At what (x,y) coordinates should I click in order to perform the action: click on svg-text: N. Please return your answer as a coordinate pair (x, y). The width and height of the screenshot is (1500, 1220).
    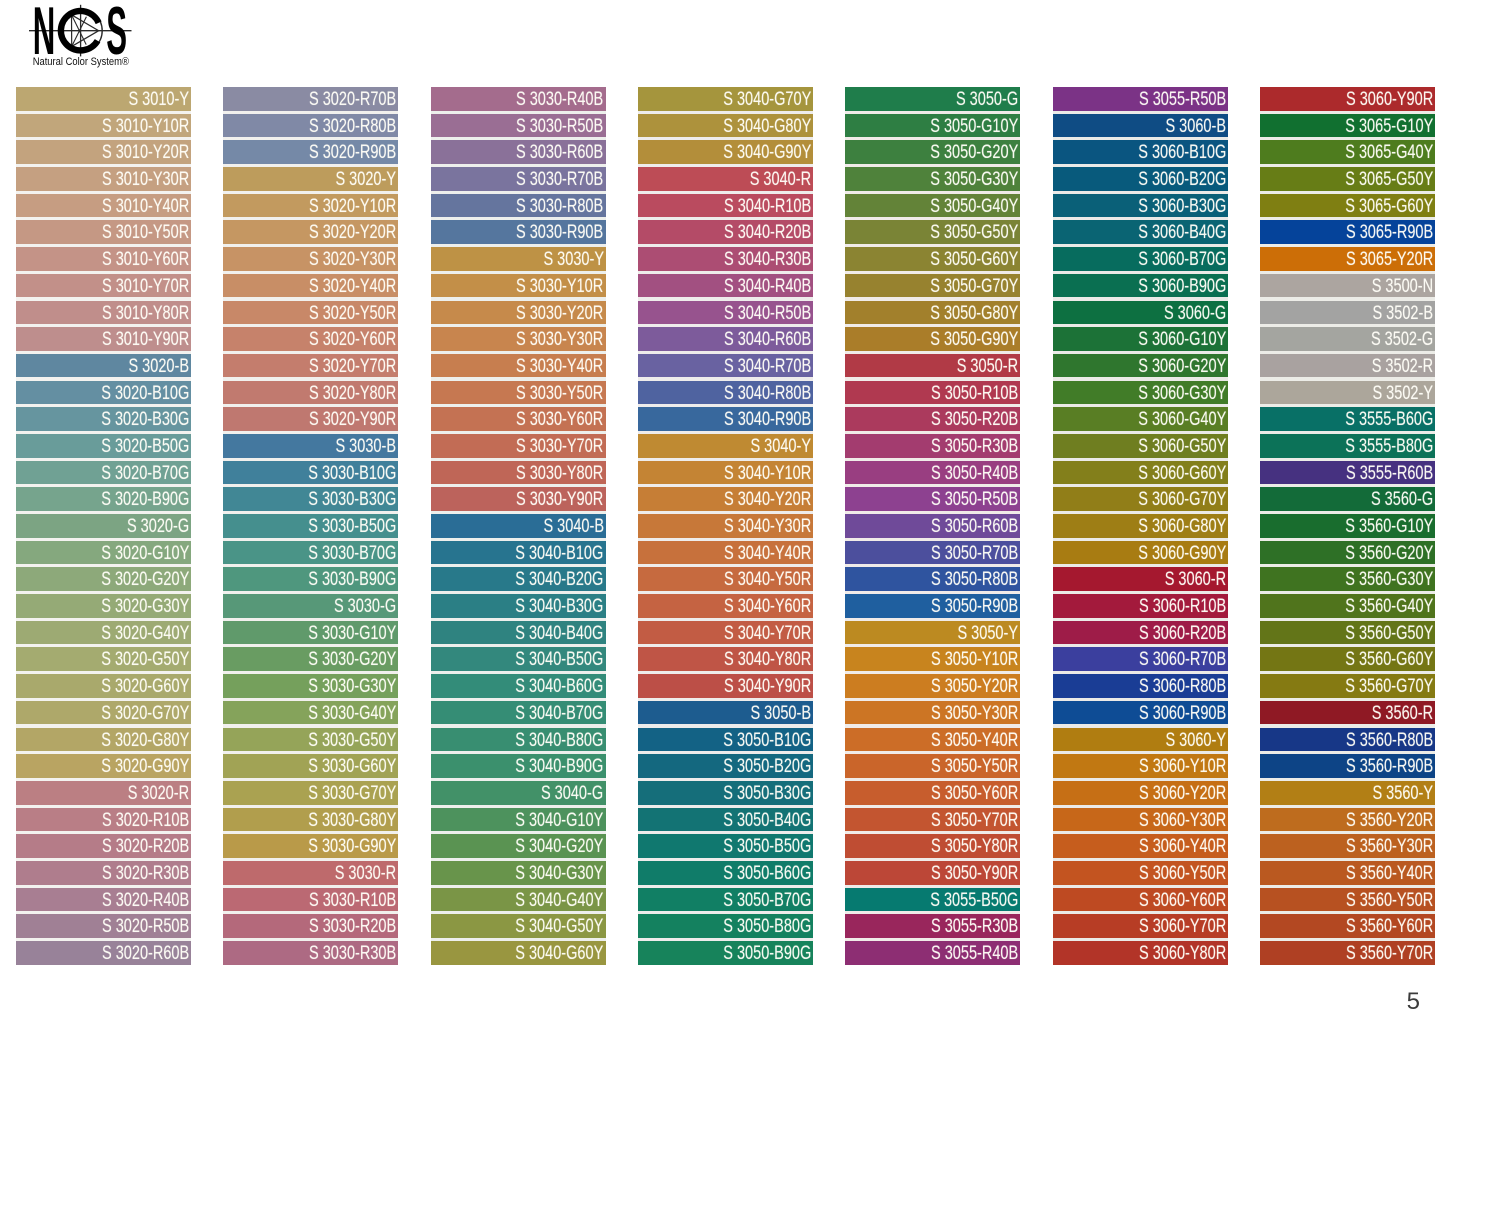
    Looking at the image, I should click on (44, 34).